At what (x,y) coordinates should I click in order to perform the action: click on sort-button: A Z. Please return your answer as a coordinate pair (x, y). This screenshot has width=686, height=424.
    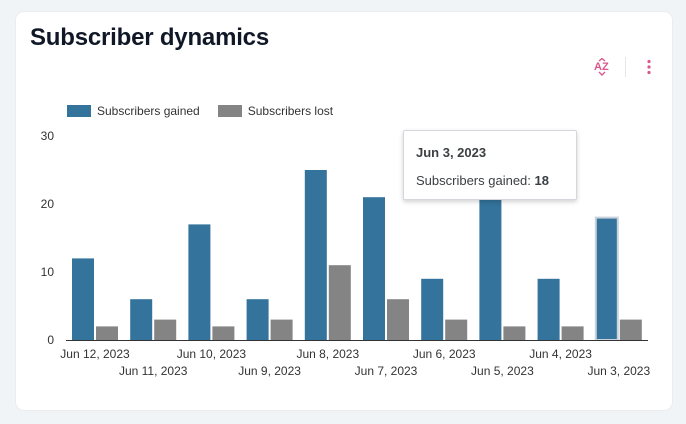
    Looking at the image, I should click on (602, 67).